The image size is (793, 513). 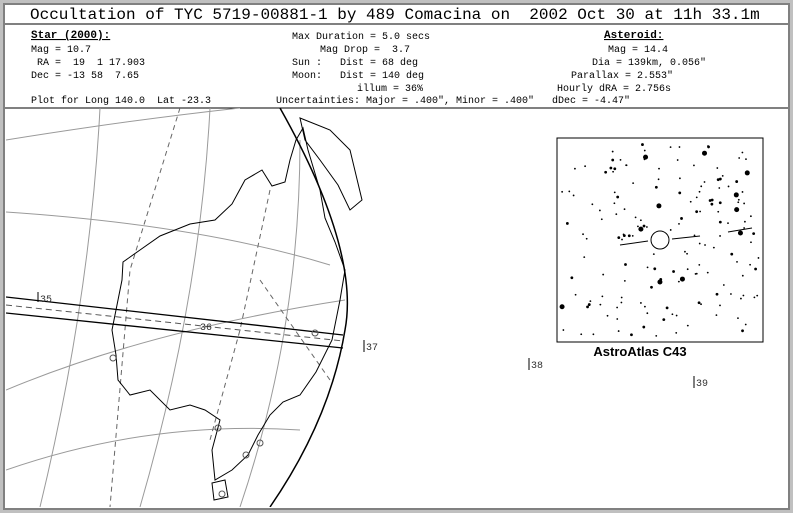 I want to click on dashed-meridian, so click(x=145, y=307).